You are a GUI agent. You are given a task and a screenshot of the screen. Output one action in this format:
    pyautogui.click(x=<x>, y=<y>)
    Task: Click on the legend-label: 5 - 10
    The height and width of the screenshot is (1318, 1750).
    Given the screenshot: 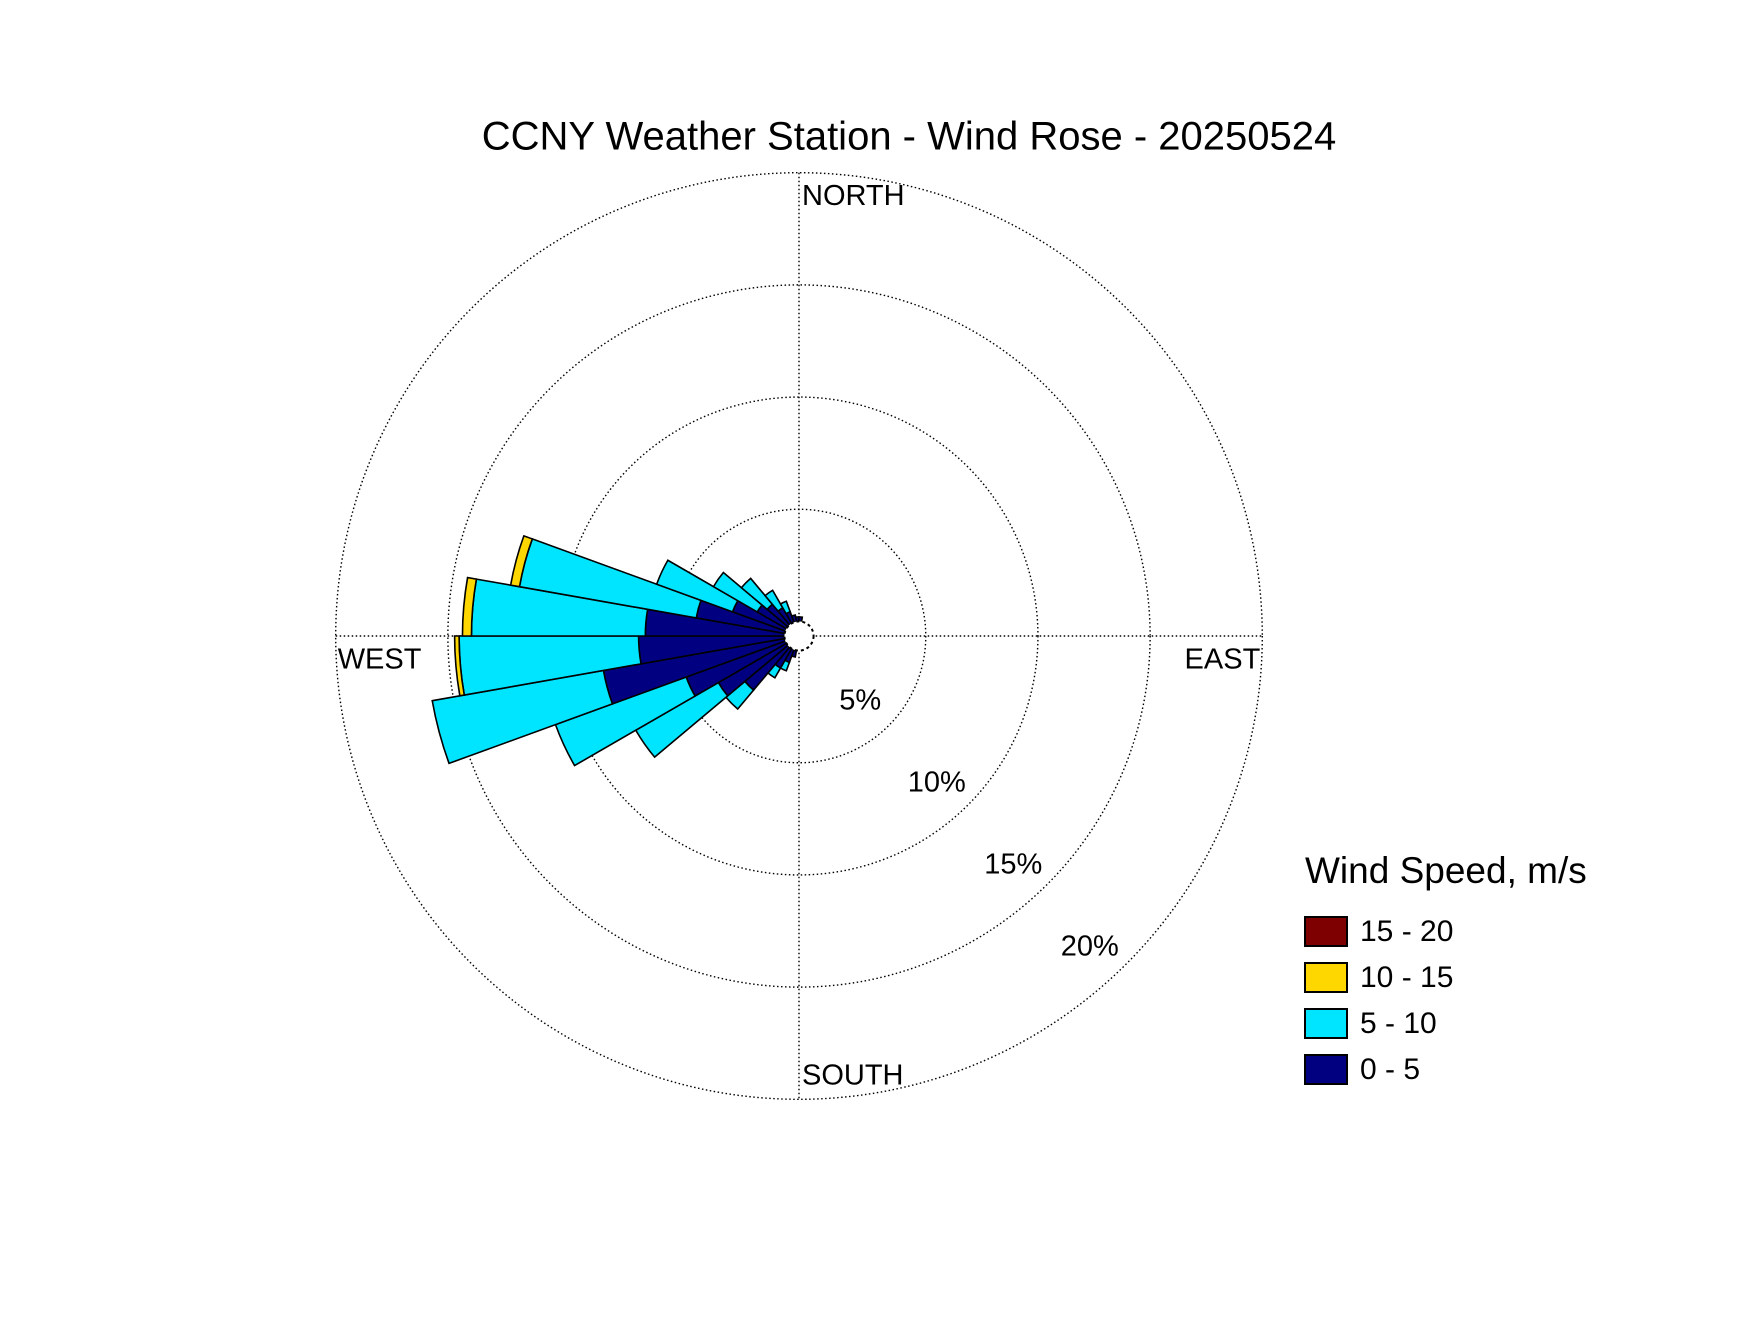 What is the action you would take?
    pyautogui.click(x=1398, y=1023)
    